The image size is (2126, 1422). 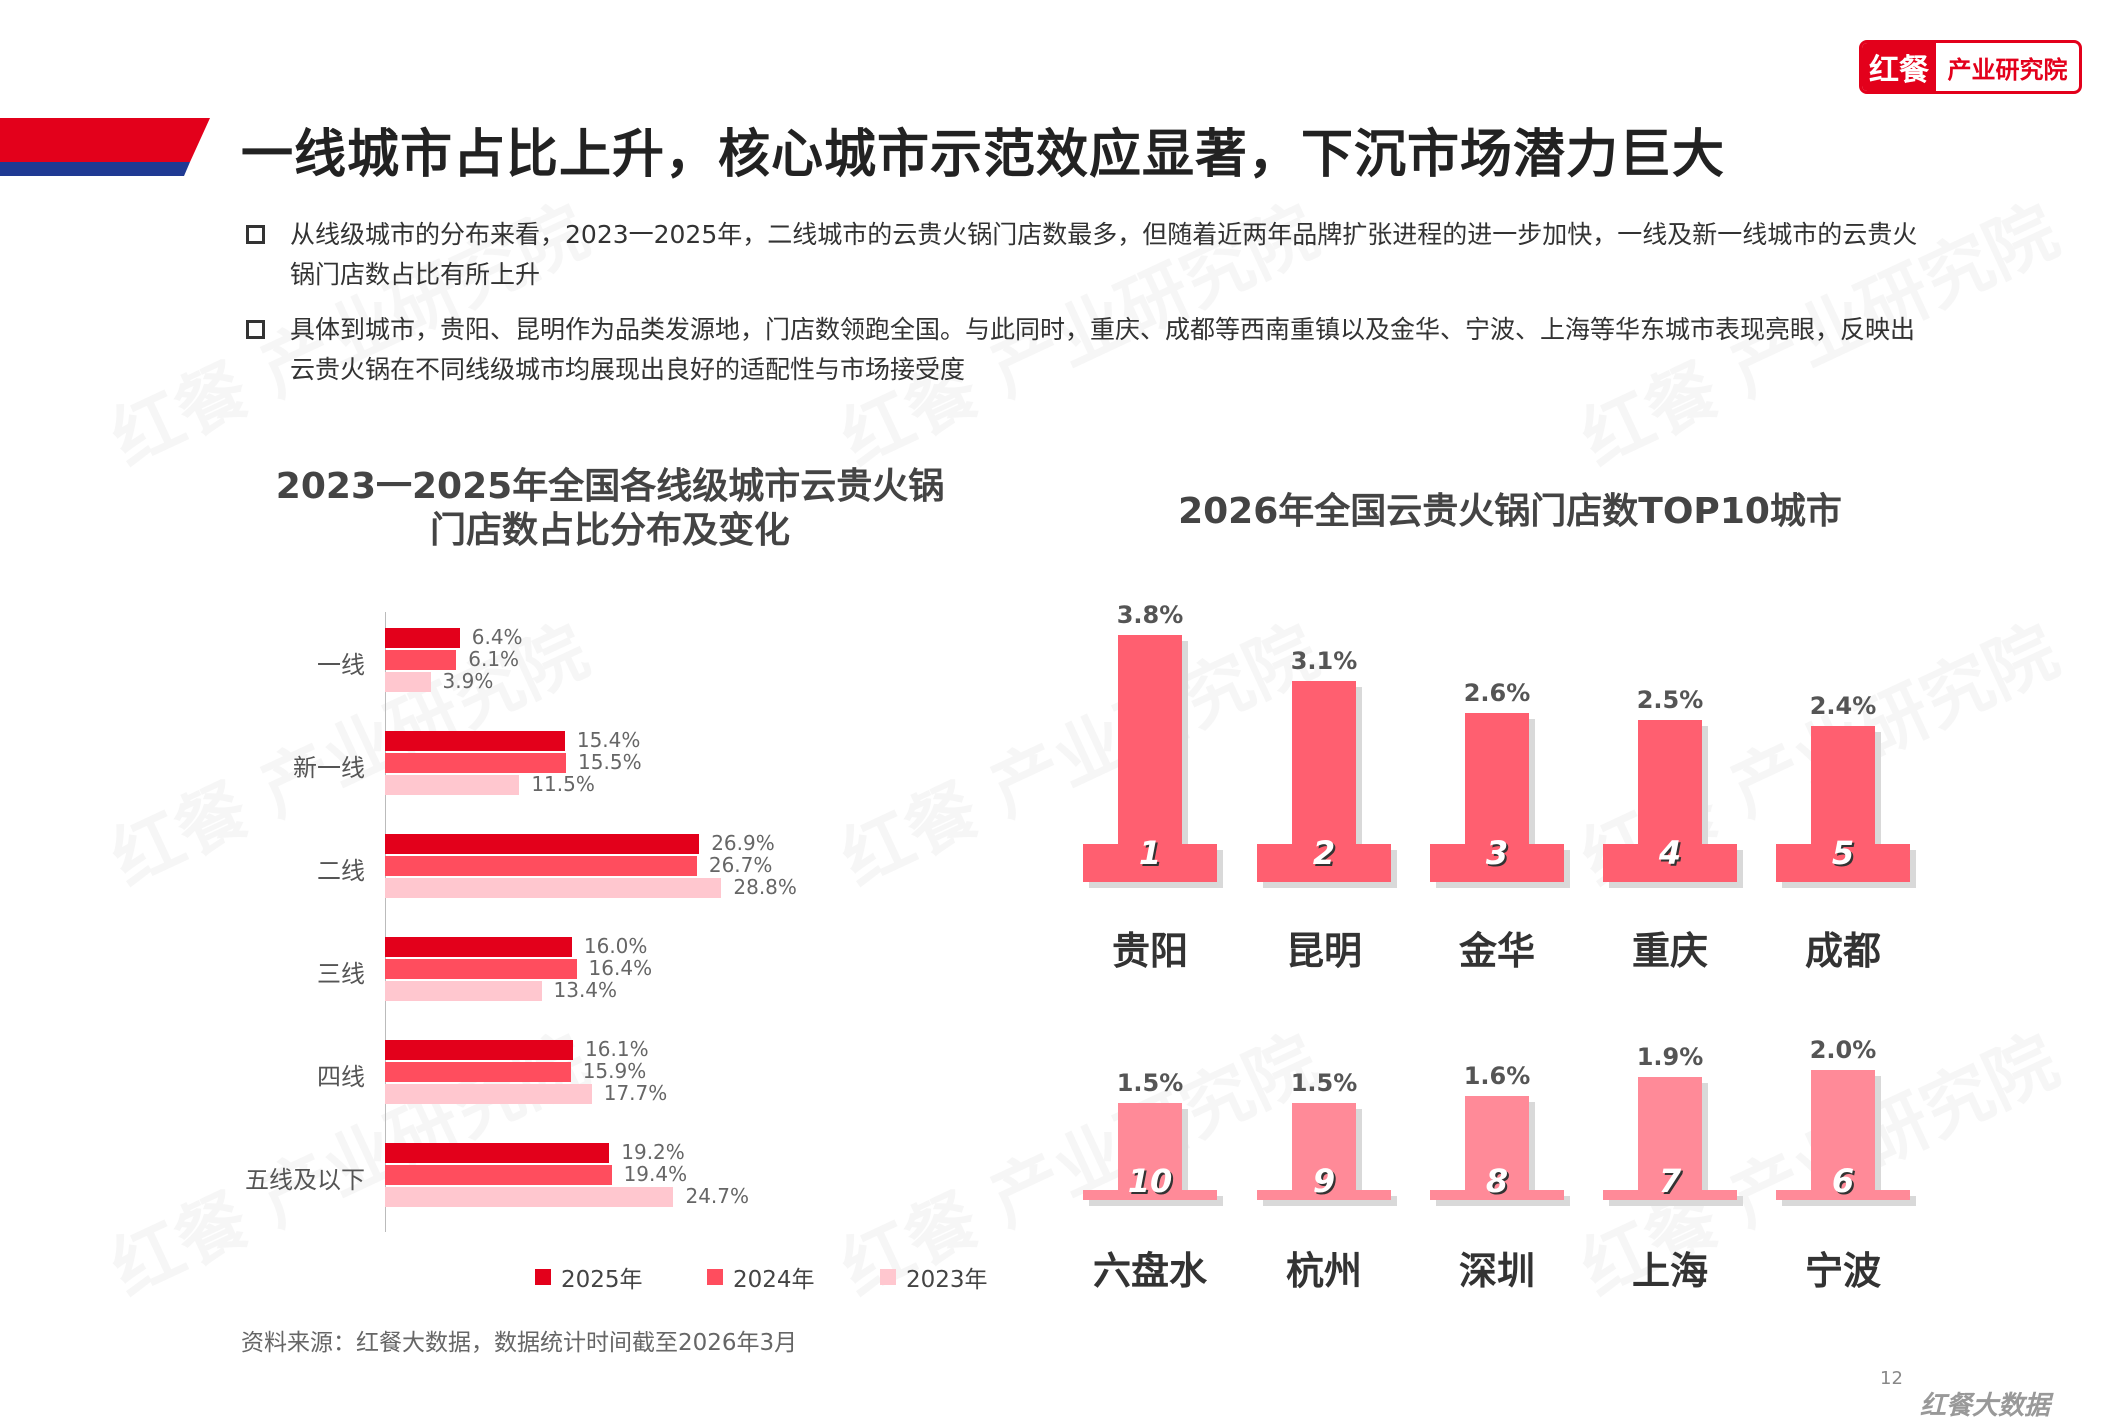 I want to click on data-label: 28.8%, so click(x=765, y=887).